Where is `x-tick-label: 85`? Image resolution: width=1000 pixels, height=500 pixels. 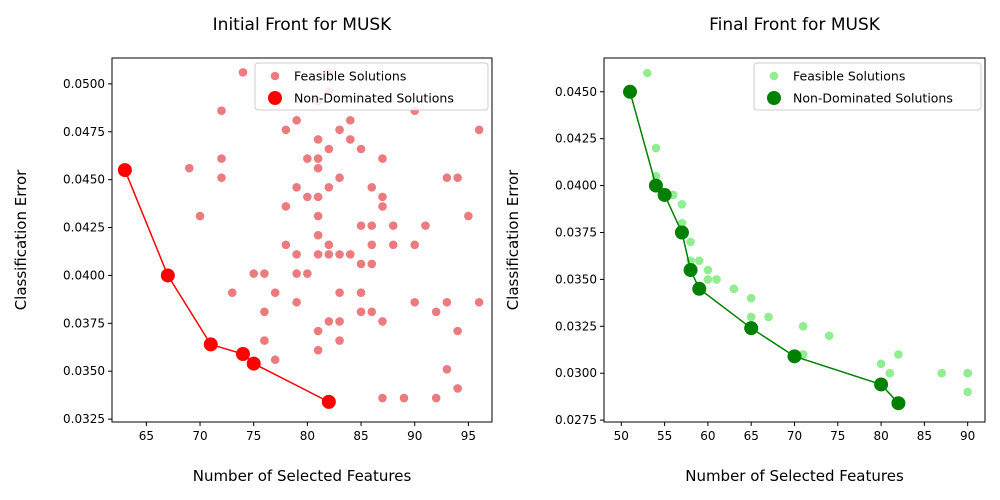 x-tick-label: 85 is located at coordinates (360, 436).